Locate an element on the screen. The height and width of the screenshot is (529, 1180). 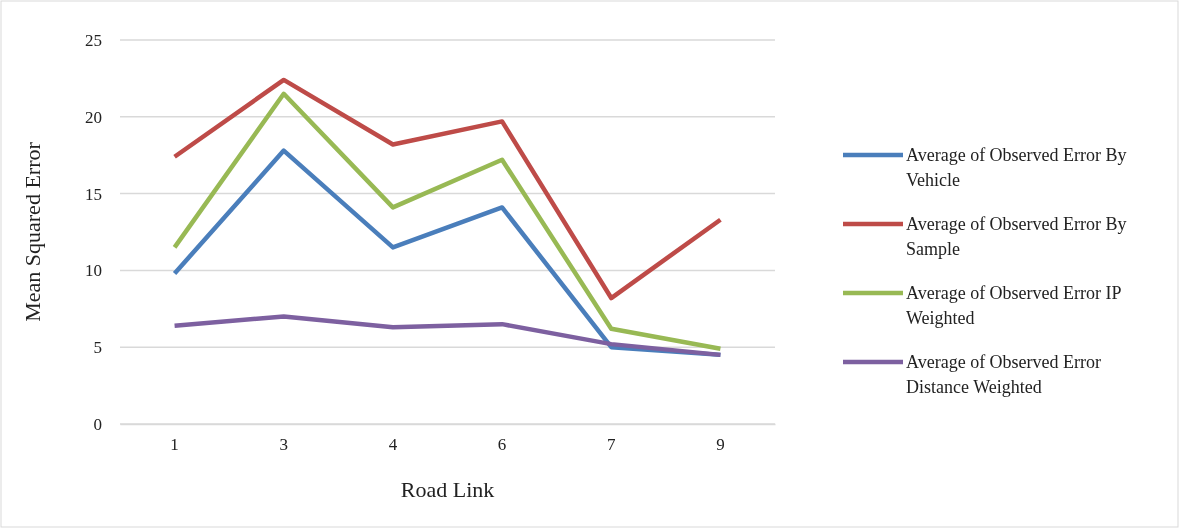
y-tick-label: 5 is located at coordinates (97, 348).